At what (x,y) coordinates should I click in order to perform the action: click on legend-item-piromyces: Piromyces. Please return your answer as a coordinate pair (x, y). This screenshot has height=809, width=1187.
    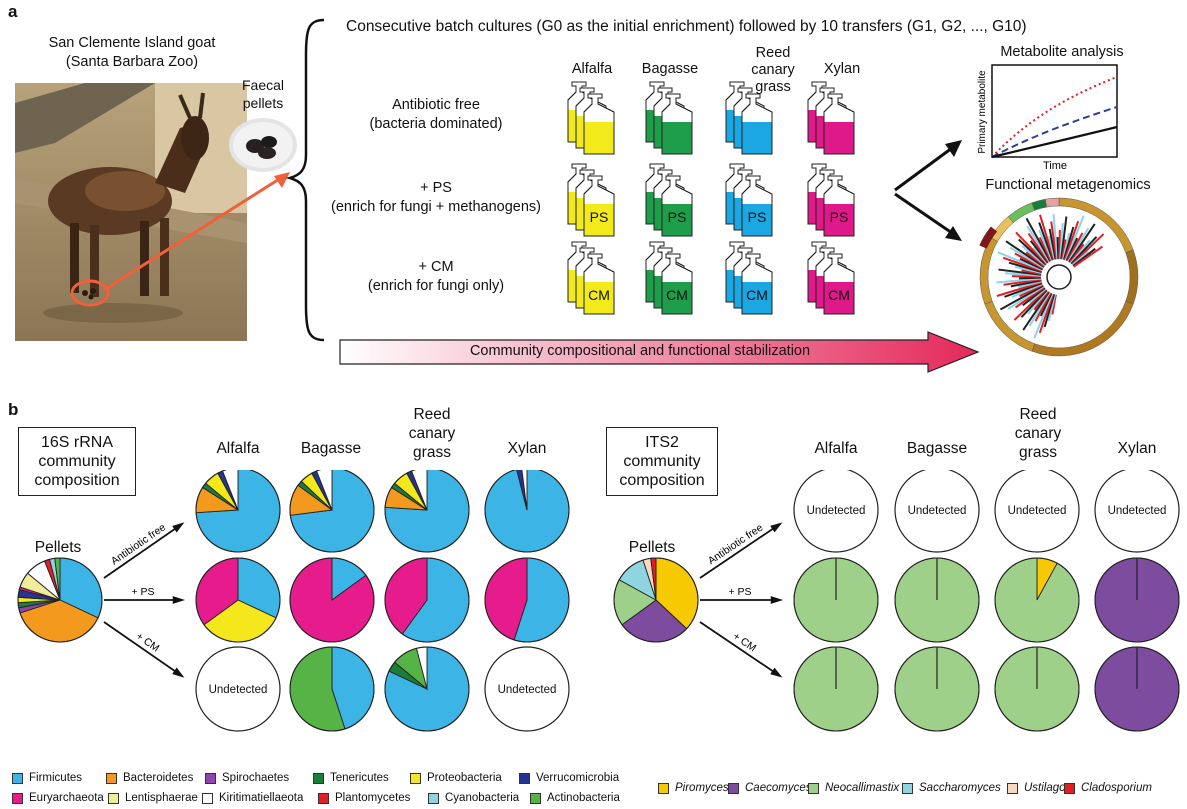
    Looking at the image, I should click on (693, 788).